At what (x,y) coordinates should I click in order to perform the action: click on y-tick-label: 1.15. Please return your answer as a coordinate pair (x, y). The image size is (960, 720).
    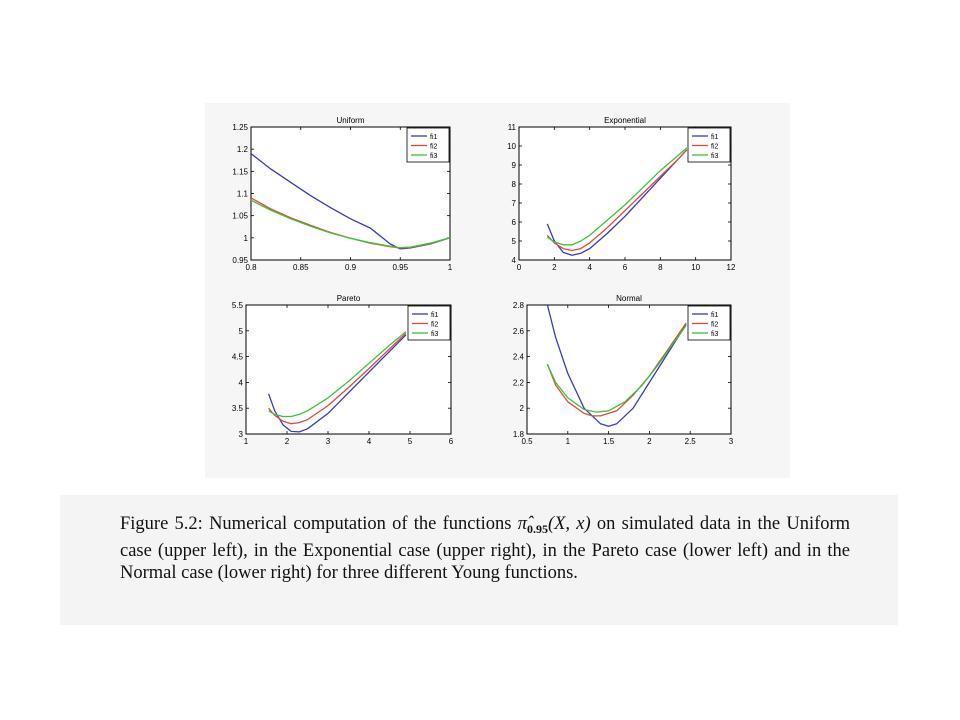
    Looking at the image, I should click on (240, 171).